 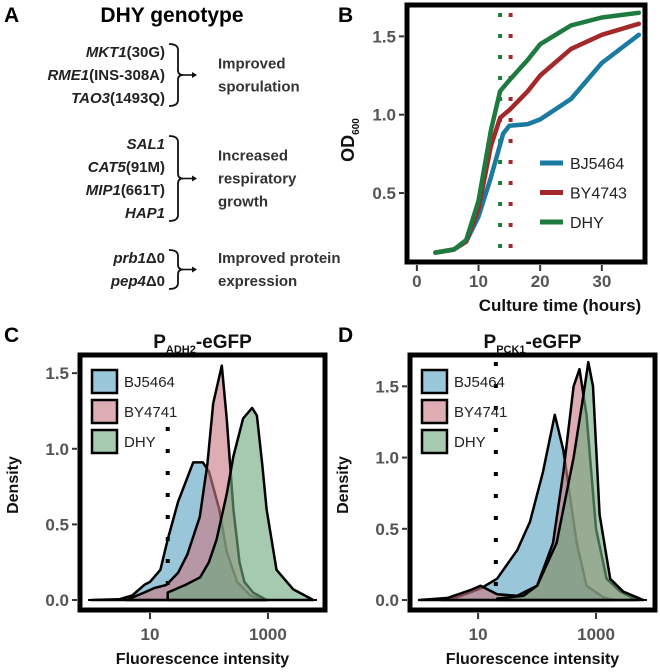 What do you see at coordinates (348, 148) in the screenshot?
I see `y-axis-title-main: OD` at bounding box center [348, 148].